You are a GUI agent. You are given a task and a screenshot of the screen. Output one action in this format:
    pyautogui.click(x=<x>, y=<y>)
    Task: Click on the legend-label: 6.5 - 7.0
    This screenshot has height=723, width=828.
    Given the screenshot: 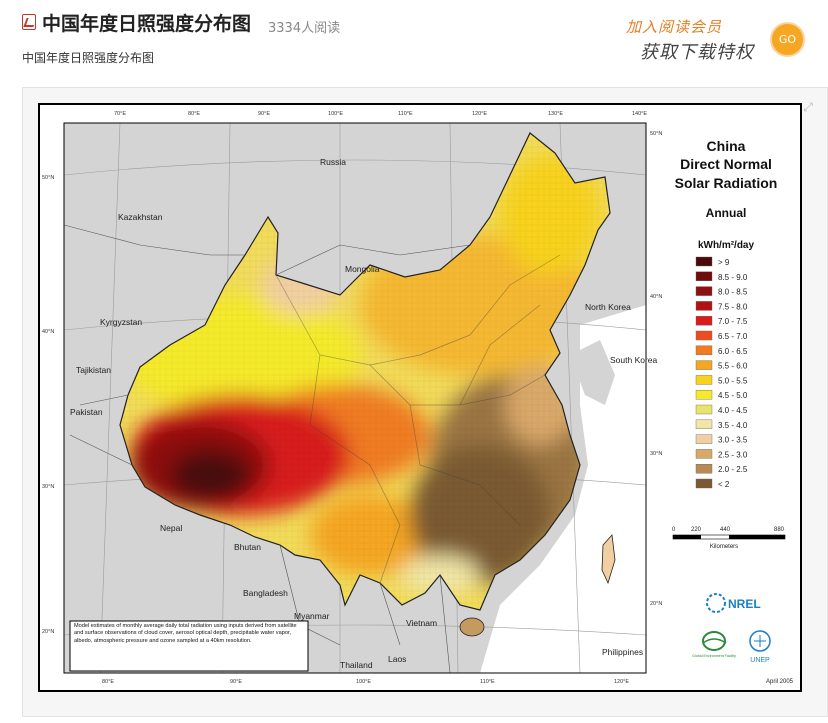 What is the action you would take?
    pyautogui.click(x=733, y=336)
    